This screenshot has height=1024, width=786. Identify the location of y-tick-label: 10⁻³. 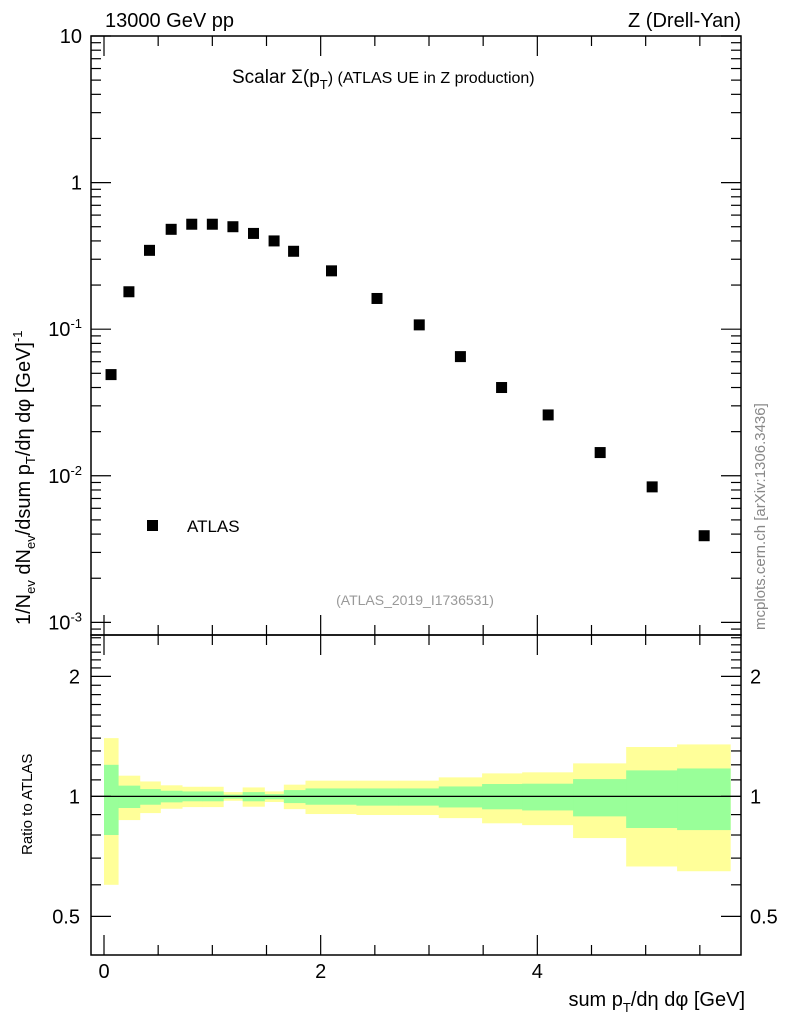
(65, 621).